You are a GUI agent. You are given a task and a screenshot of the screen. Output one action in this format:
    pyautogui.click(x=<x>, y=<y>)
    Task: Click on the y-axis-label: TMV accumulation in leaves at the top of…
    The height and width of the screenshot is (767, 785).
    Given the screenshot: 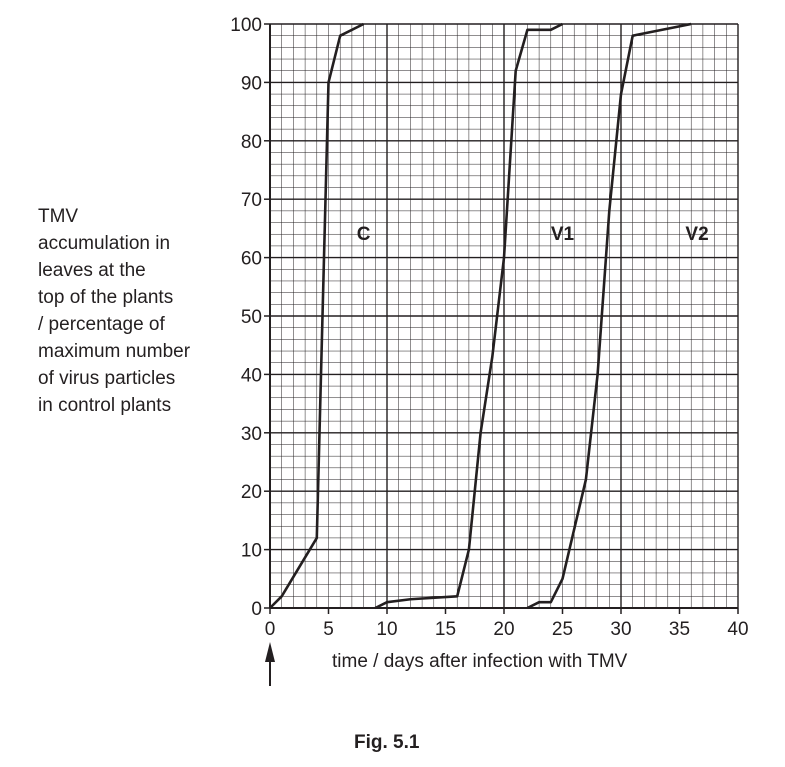 What is the action you would take?
    pyautogui.click(x=133, y=311)
    